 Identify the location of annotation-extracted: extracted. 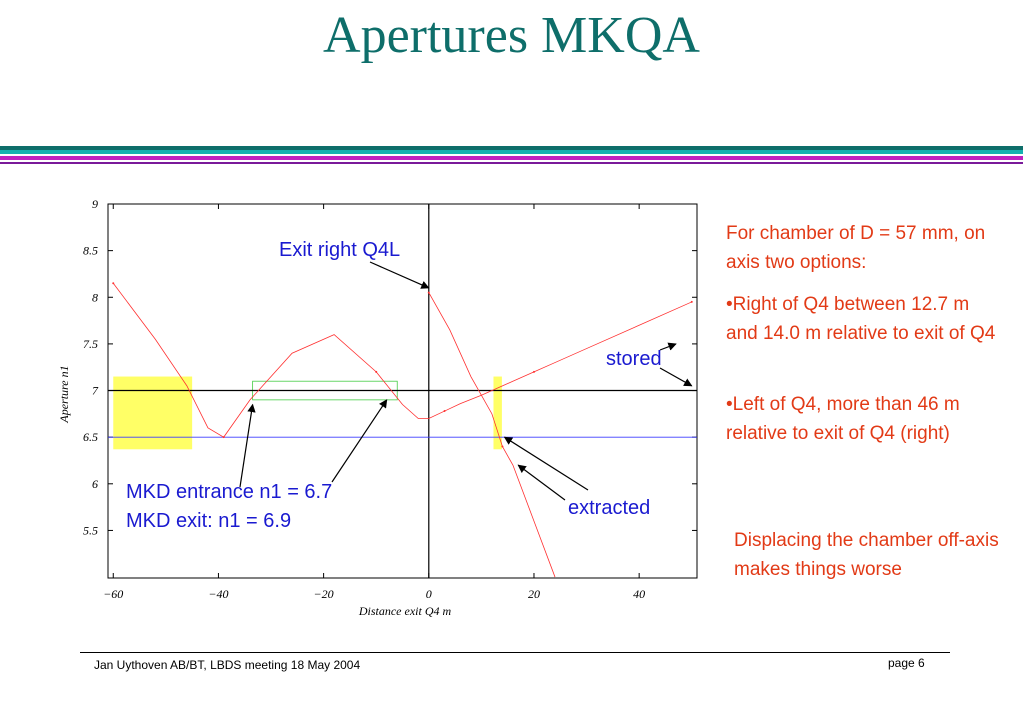
(609, 508).